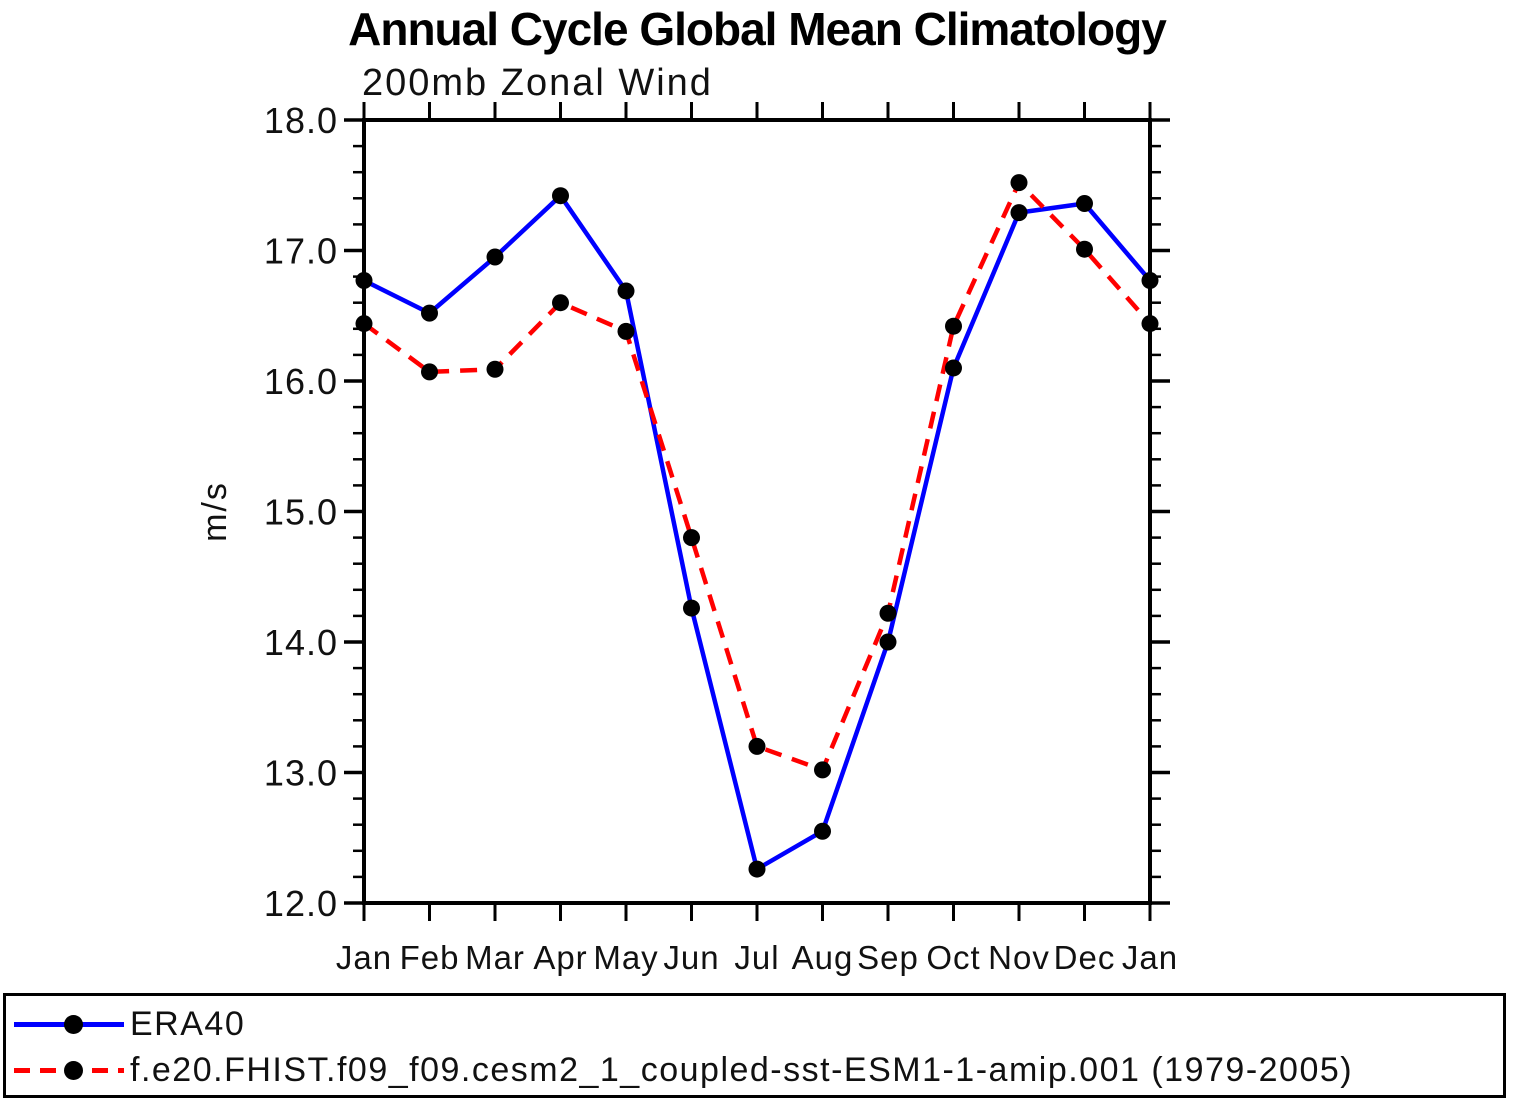  Describe the element at coordinates (888, 957) in the screenshot. I see `svg-text: Sep` at that location.